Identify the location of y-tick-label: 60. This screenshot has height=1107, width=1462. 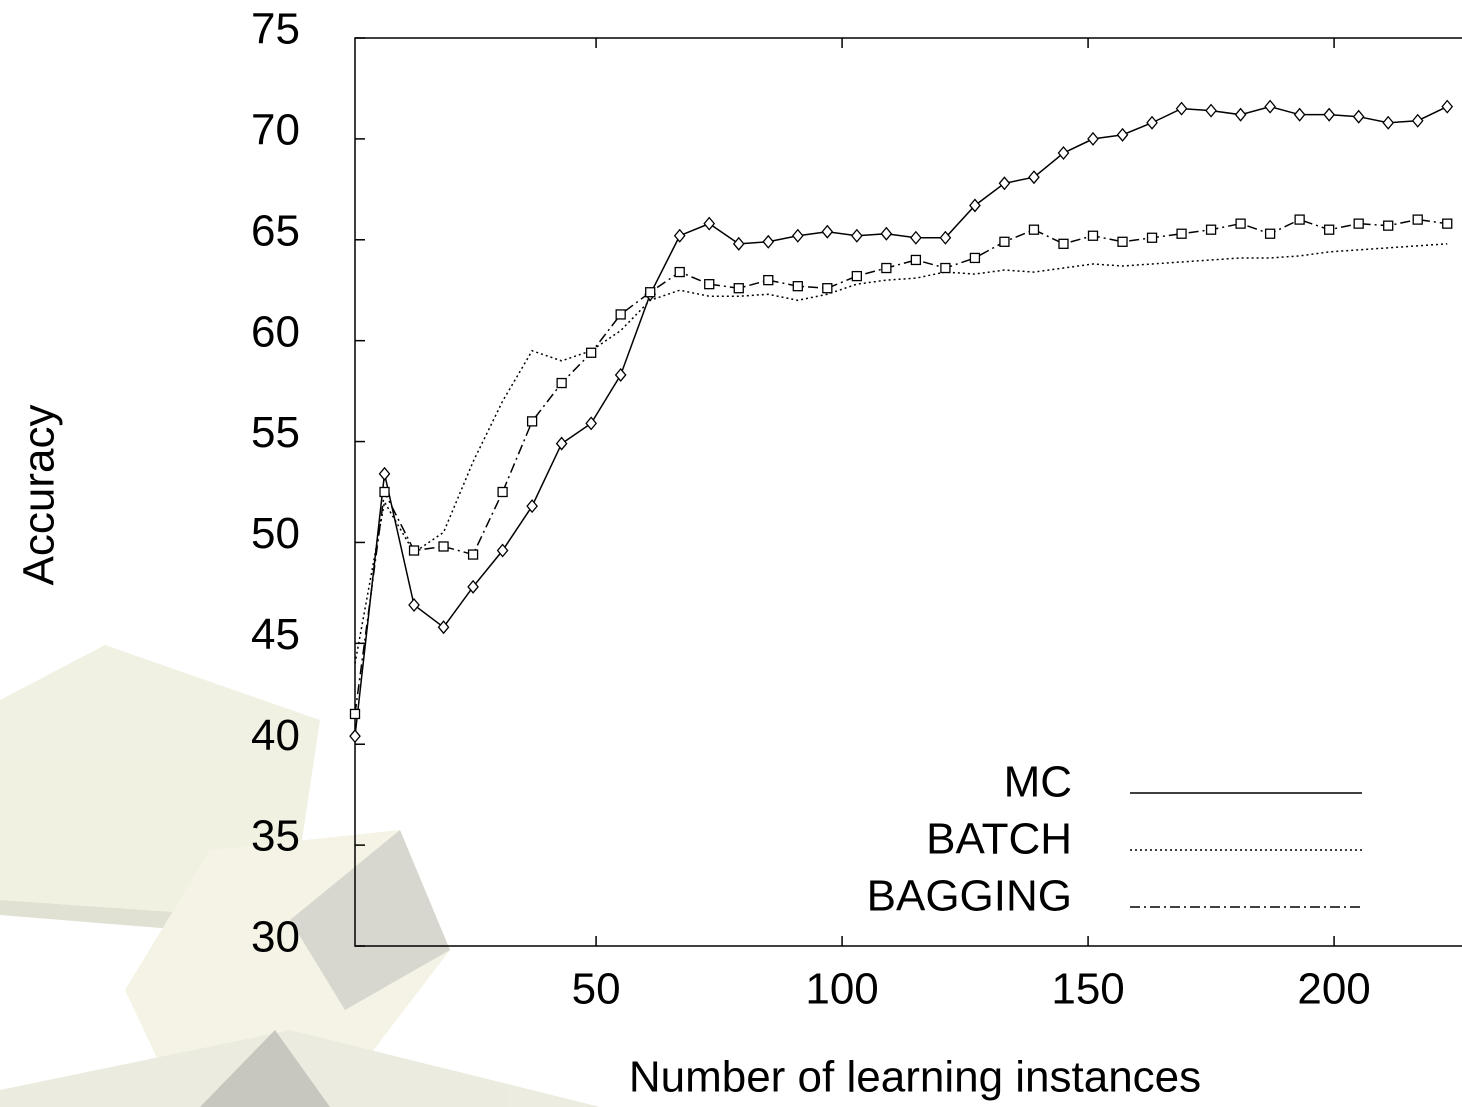
(275, 331).